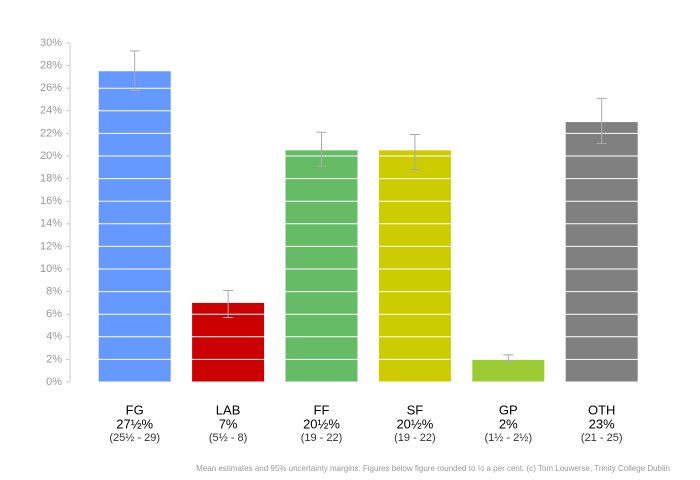  Describe the element at coordinates (228, 423) in the screenshot. I see `value-label: 7%` at that location.